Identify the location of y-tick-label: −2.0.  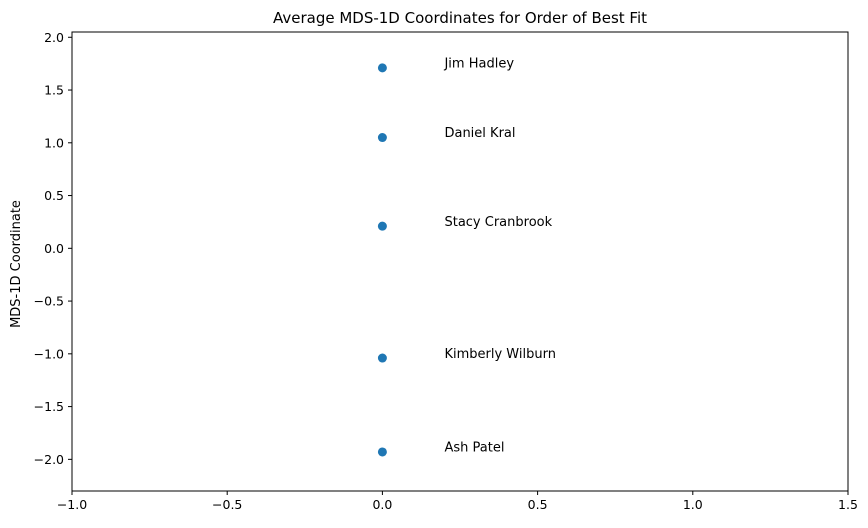
(49, 459).